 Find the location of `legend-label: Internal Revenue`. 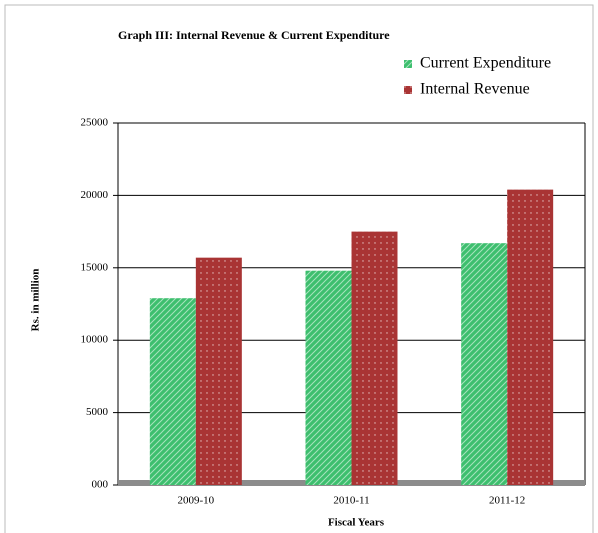

legend-label: Internal Revenue is located at coordinates (475, 89).